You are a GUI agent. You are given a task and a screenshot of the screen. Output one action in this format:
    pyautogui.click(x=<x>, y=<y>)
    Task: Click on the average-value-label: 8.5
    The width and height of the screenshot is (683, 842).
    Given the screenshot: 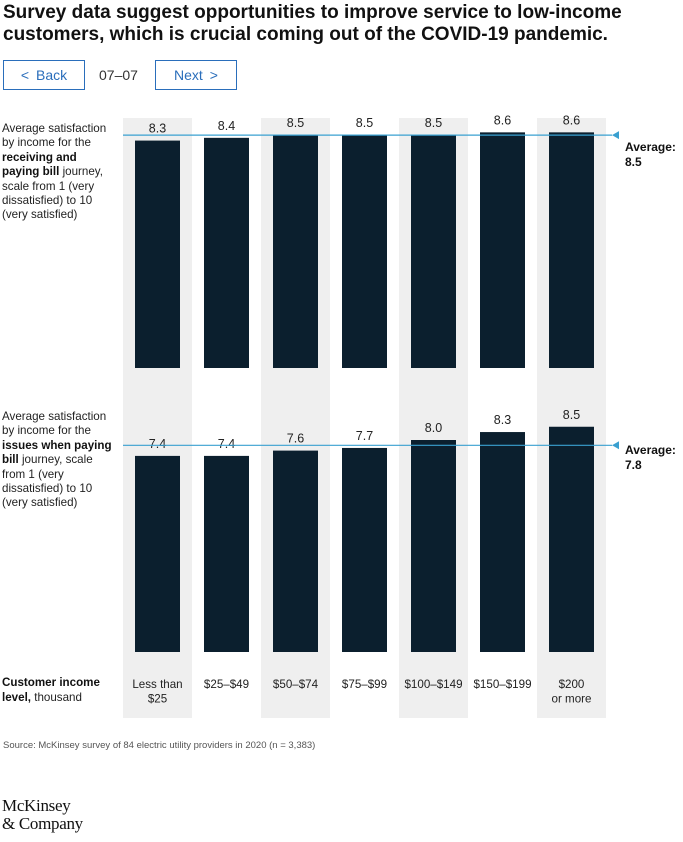 What is the action you would take?
    pyautogui.click(x=633, y=162)
    